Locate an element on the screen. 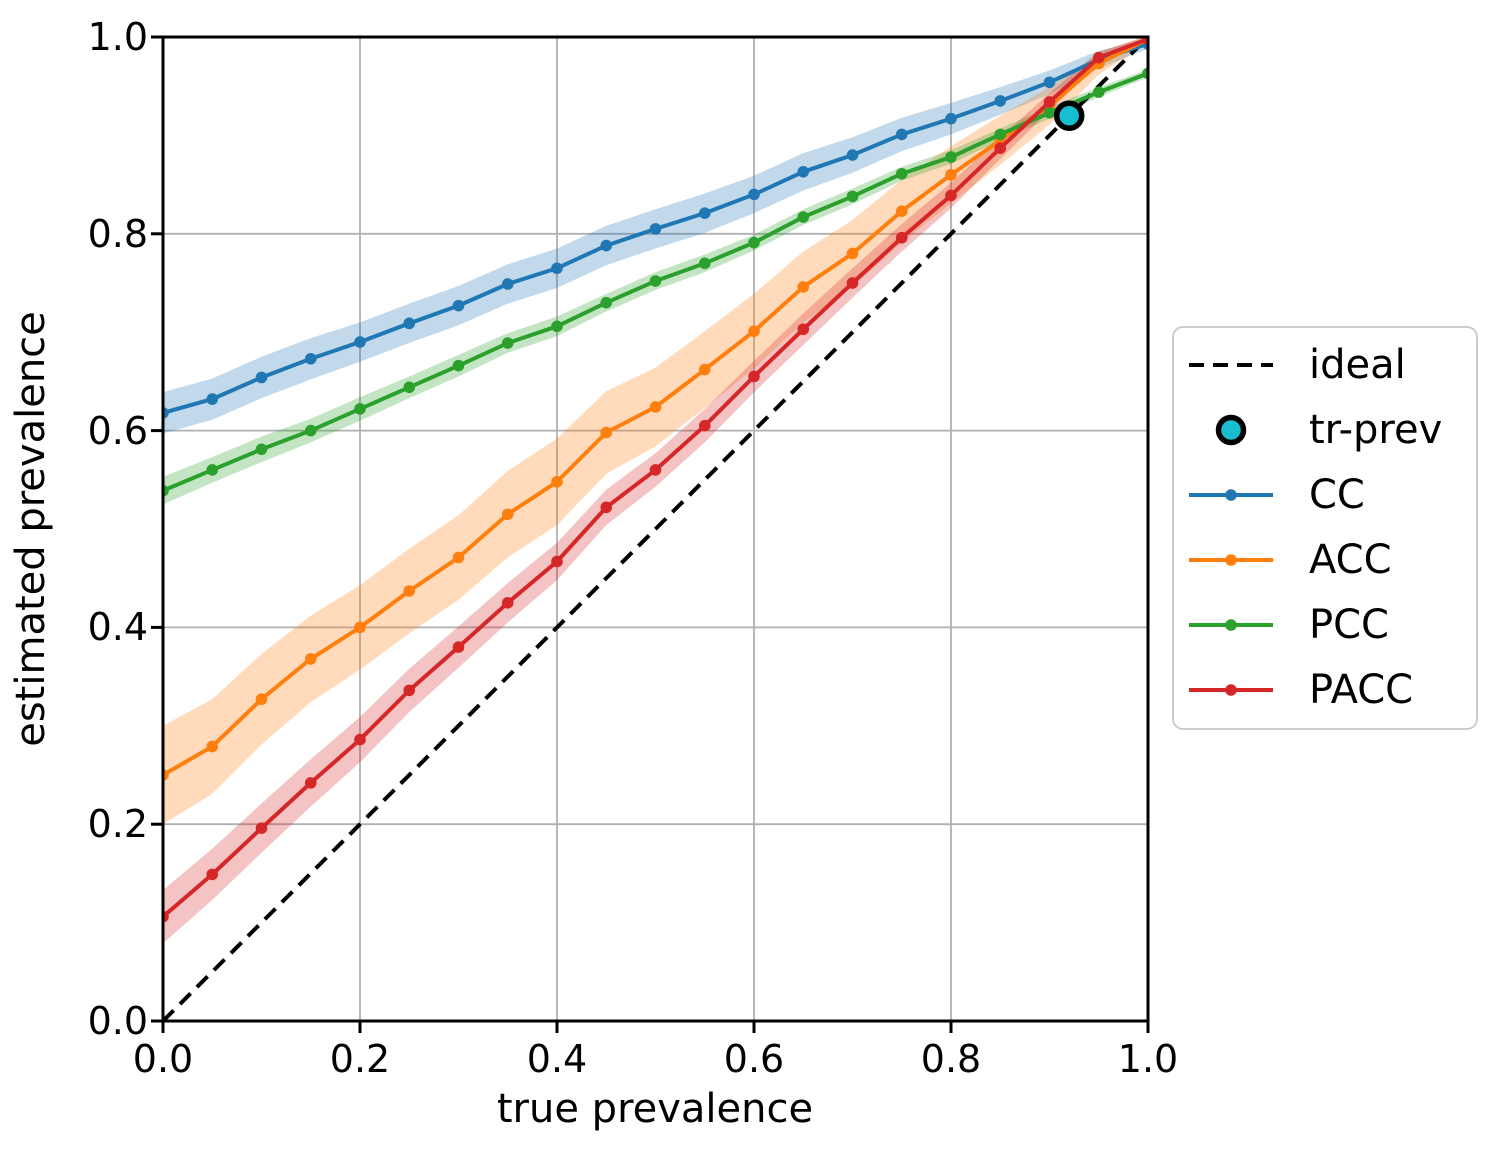 The height and width of the screenshot is (1163, 1499). legend-entry-ideal: ideal is located at coordinates (1297, 365).